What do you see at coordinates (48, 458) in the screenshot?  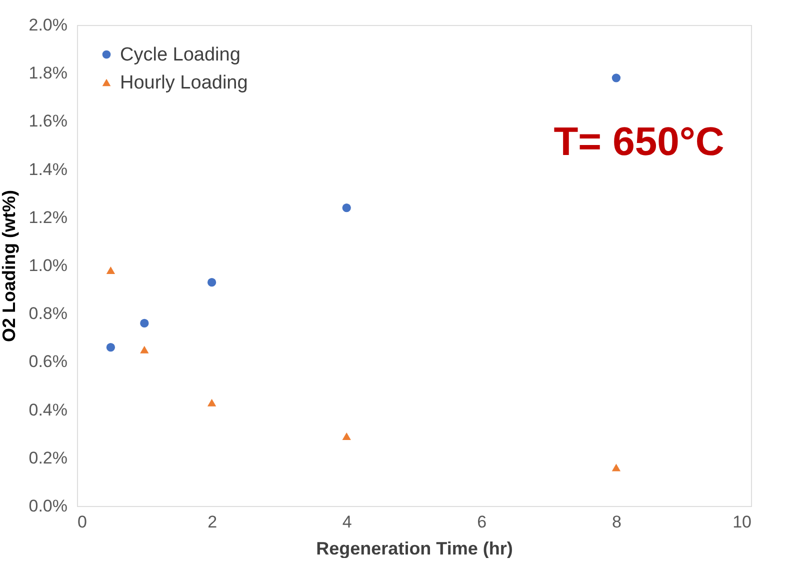 I see `y-tick-label: 0.2%` at bounding box center [48, 458].